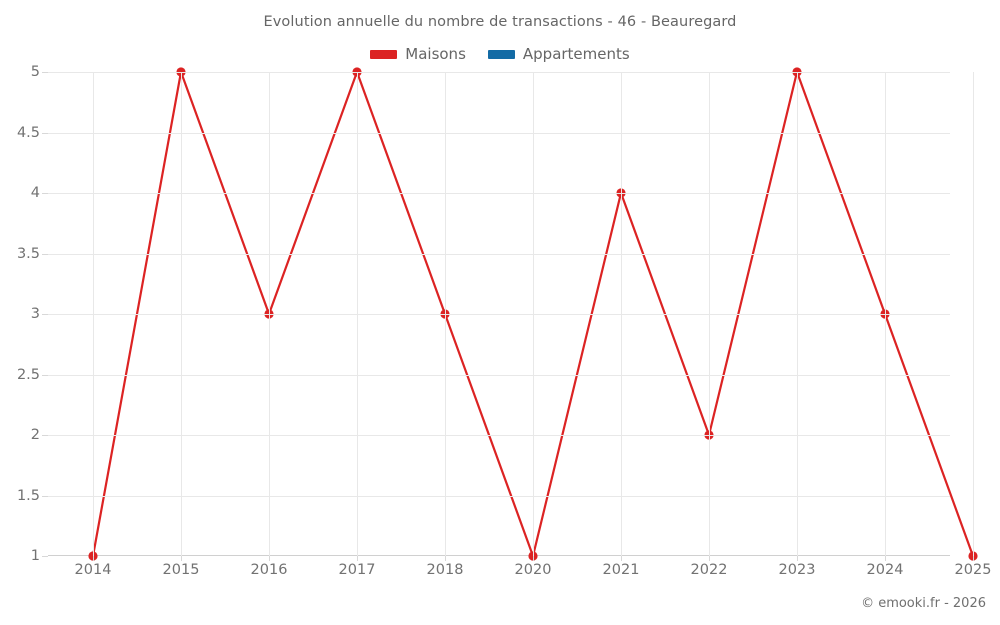  What do you see at coordinates (885, 570) in the screenshot?
I see `x-tick-label: 2024` at bounding box center [885, 570].